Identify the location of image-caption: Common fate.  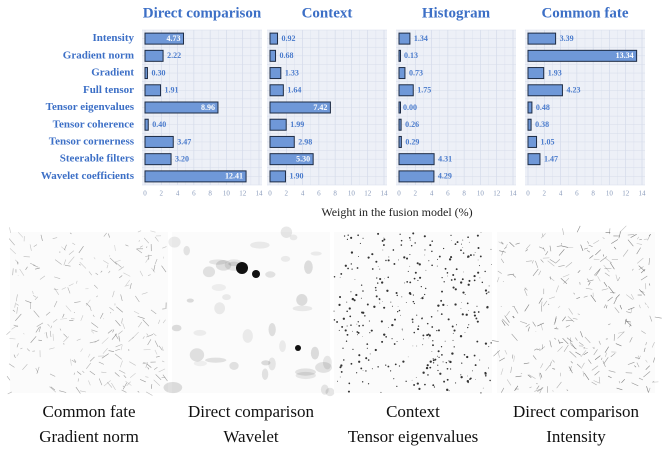
(88, 411).